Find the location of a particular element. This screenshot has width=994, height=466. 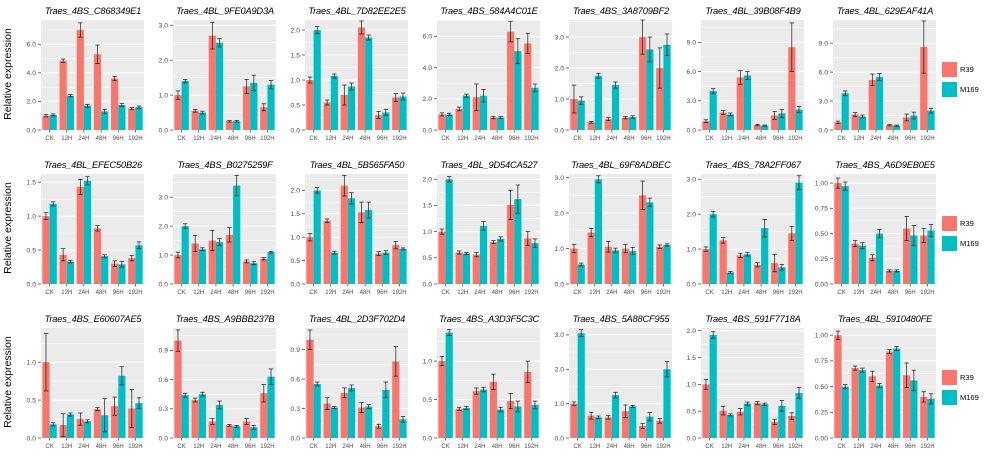

y-tick-label: 0.5 is located at coordinates (428, 258).